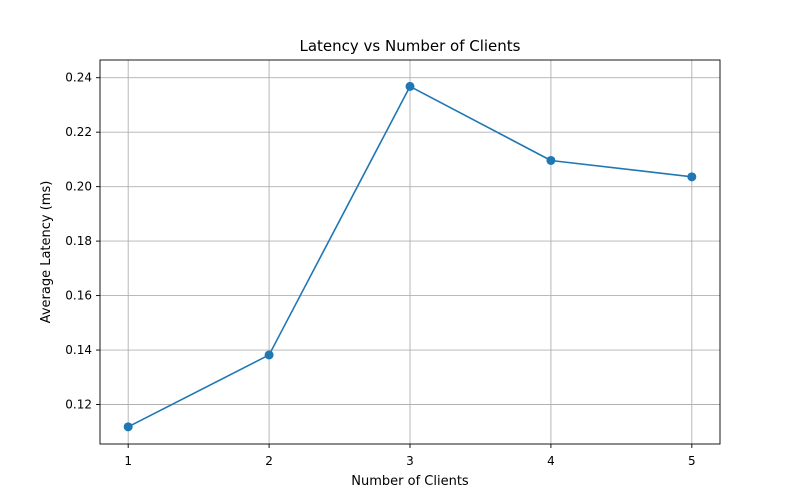 The width and height of the screenshot is (800, 500). I want to click on y-tick-label: 0.24, so click(78, 78).